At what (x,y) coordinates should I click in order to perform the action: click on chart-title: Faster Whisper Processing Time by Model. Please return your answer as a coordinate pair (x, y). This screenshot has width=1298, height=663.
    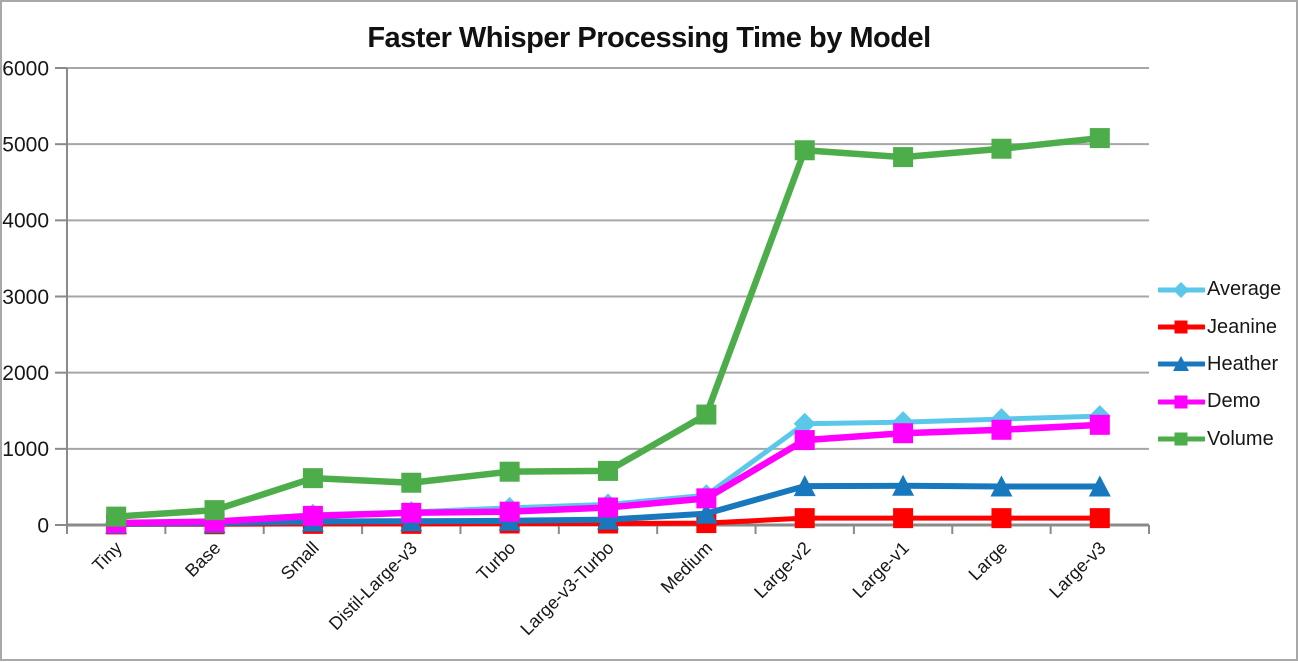
    Looking at the image, I should click on (649, 38).